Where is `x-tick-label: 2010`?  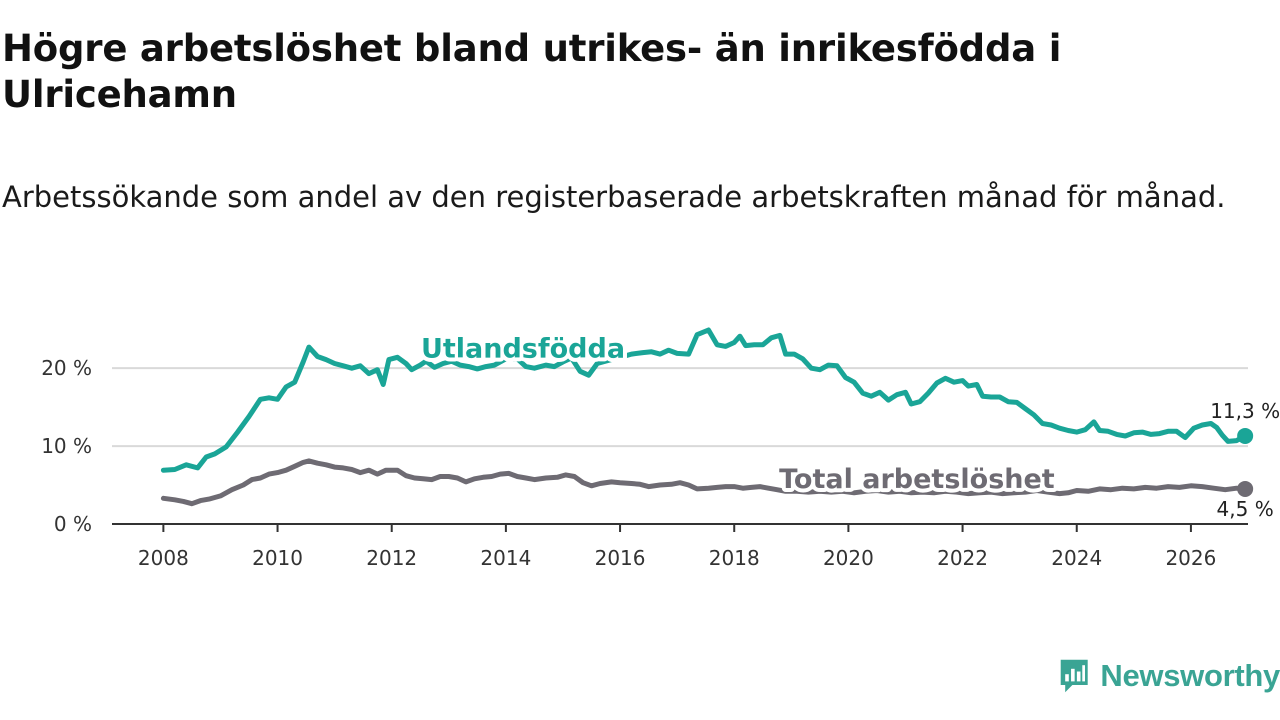
x-tick-label: 2010 is located at coordinates (277, 558).